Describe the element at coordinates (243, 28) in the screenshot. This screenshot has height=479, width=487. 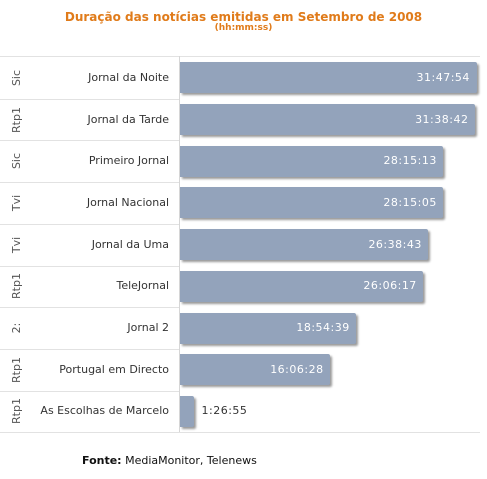
I see `chart-subtitle: (hh:mm:ss)` at that location.